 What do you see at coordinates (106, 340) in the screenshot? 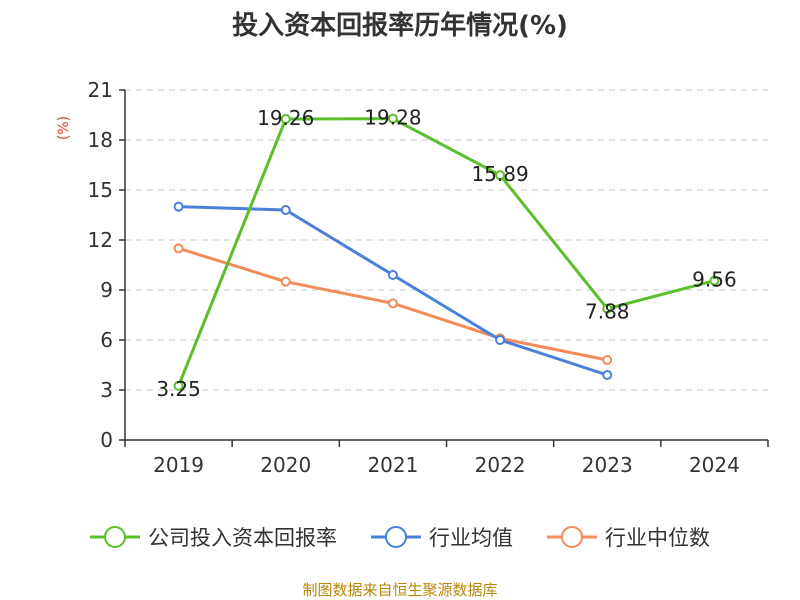
I see `y-tick-label: 6` at bounding box center [106, 340].